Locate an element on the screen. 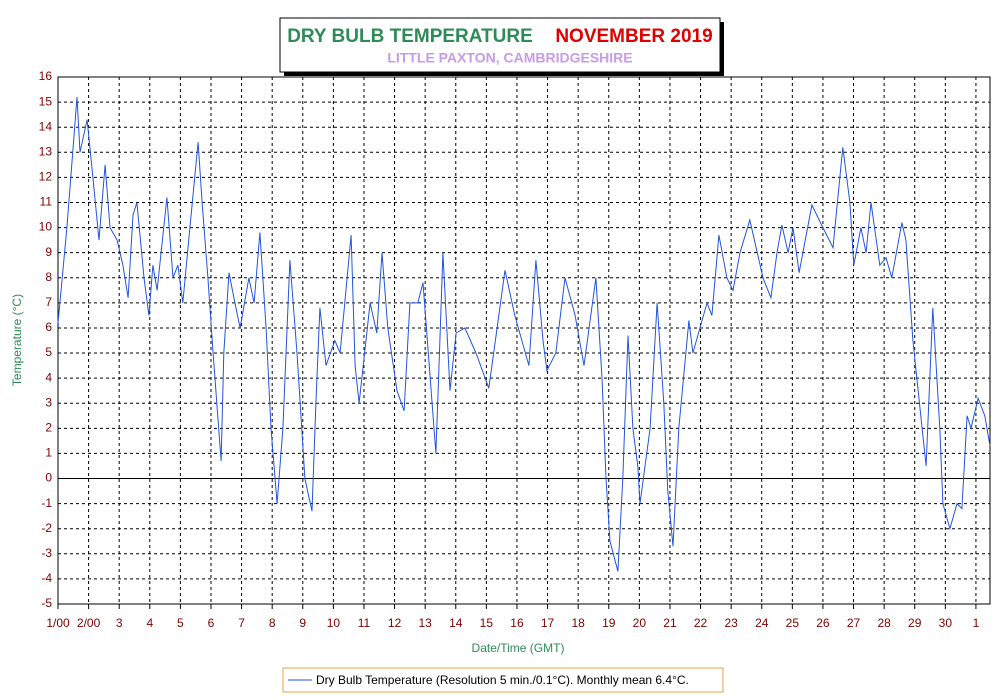 This screenshot has width=1003, height=700. x-tick-label: 1/00 is located at coordinates (58, 623).